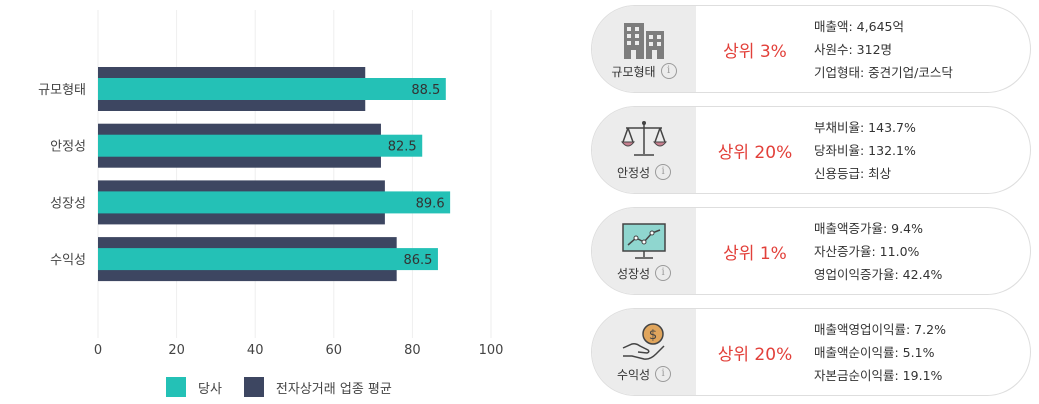 The width and height of the screenshot is (1039, 404). Describe the element at coordinates (253, 387) in the screenshot. I see `legend-swatch-industry` at that location.